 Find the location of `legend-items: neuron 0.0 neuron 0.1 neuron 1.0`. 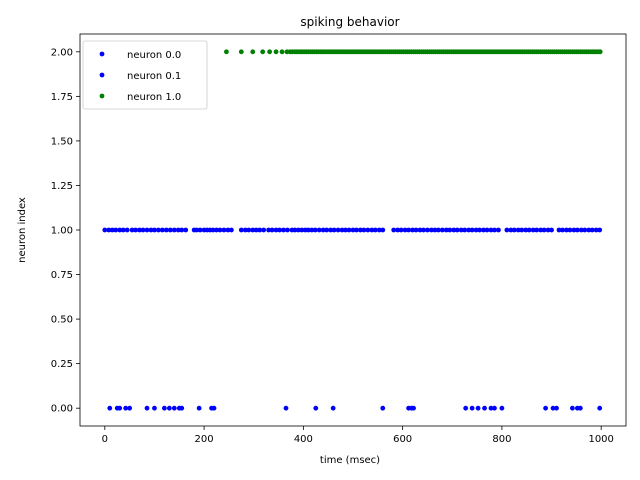

legend-items: neuron 0.0 neuron 0.1 neuron 1.0 is located at coordinates (140, 76).